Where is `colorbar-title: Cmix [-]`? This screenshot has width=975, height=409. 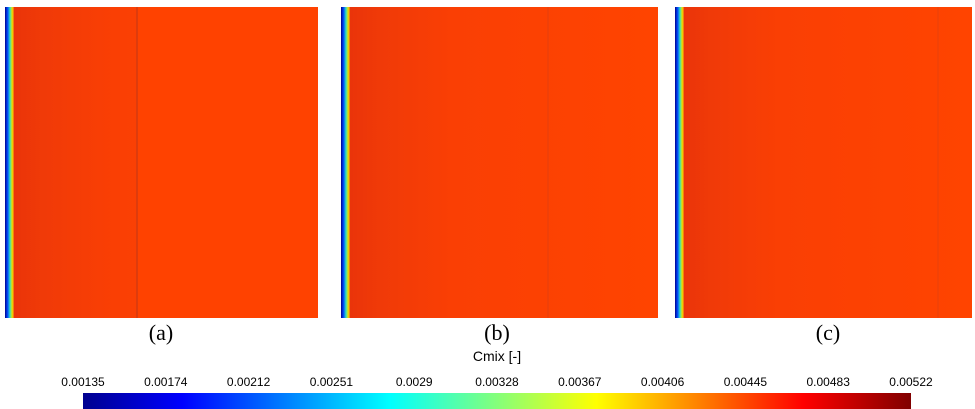 colorbar-title: Cmix [-] is located at coordinates (497, 356).